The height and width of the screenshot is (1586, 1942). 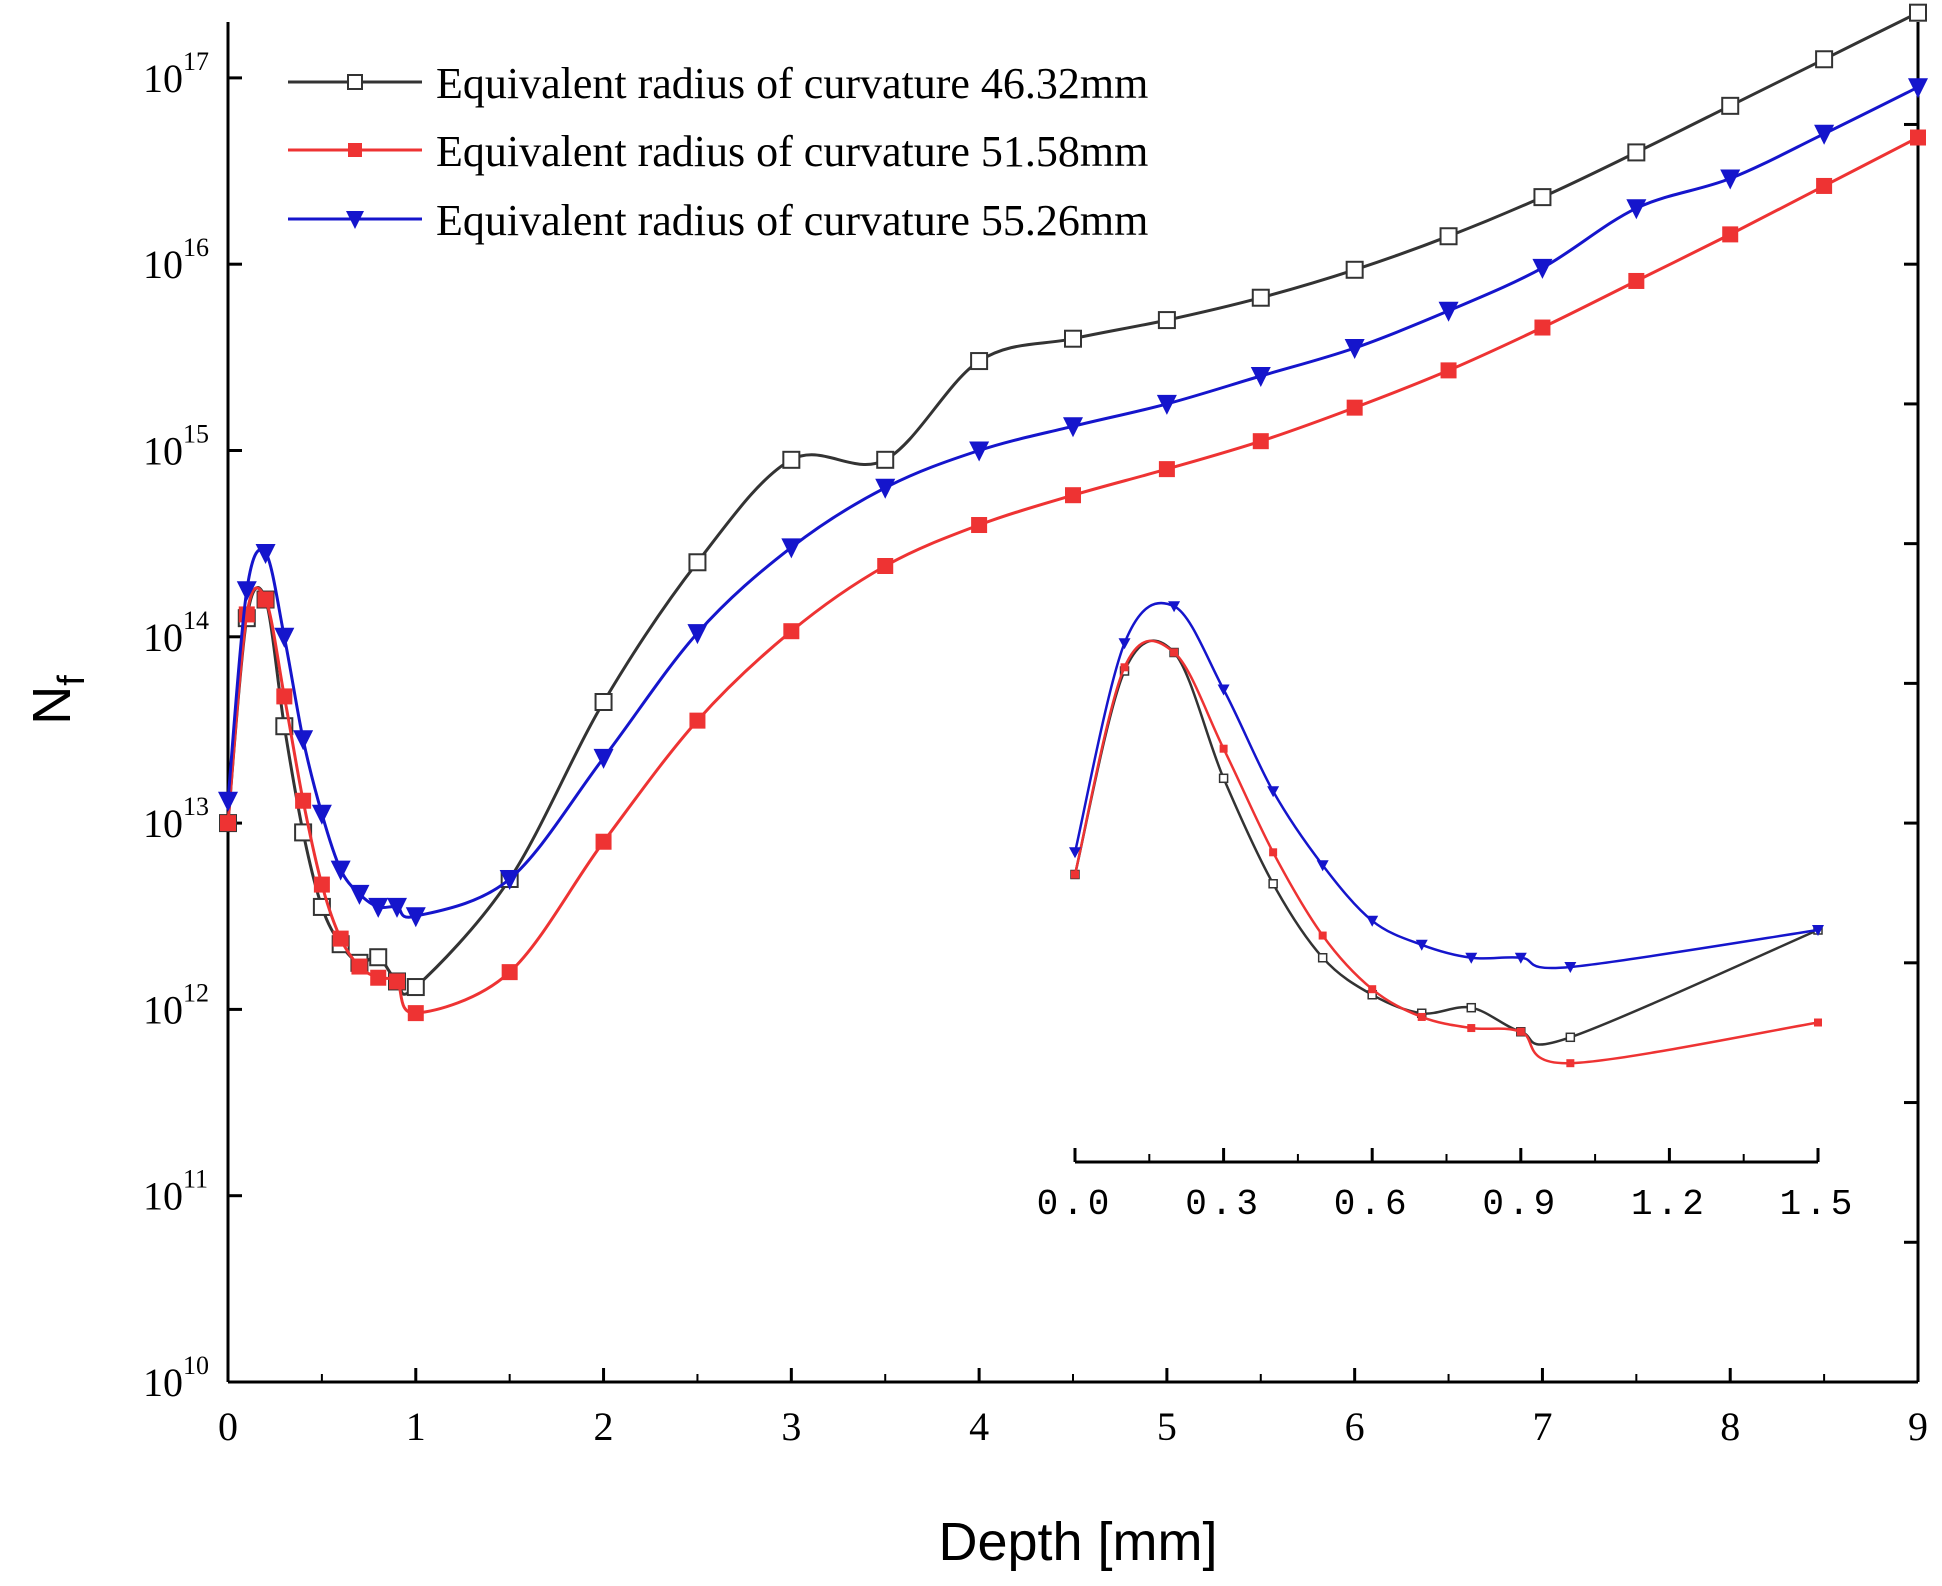 I want to click on legend-label-51-58mm: Equivalent radius of curvature 51.58mm, so click(x=792, y=151).